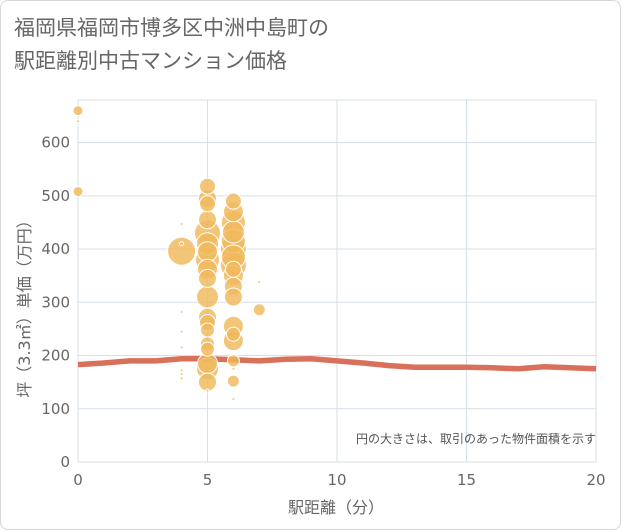  I want to click on x-tick-label: 0, so click(78, 480).